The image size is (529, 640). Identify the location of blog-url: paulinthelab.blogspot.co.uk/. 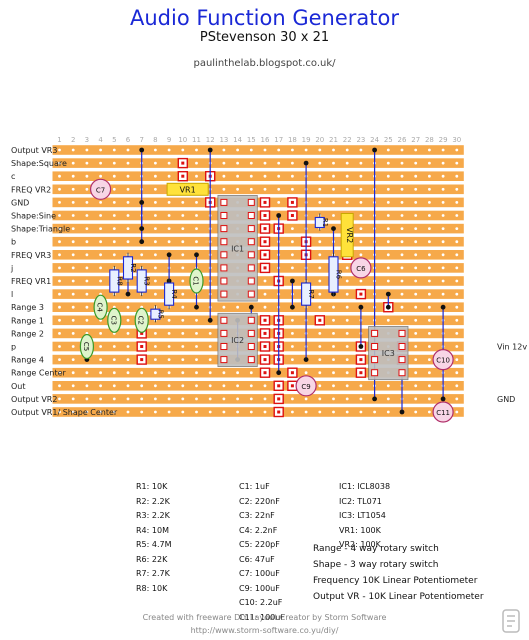
(264, 63).